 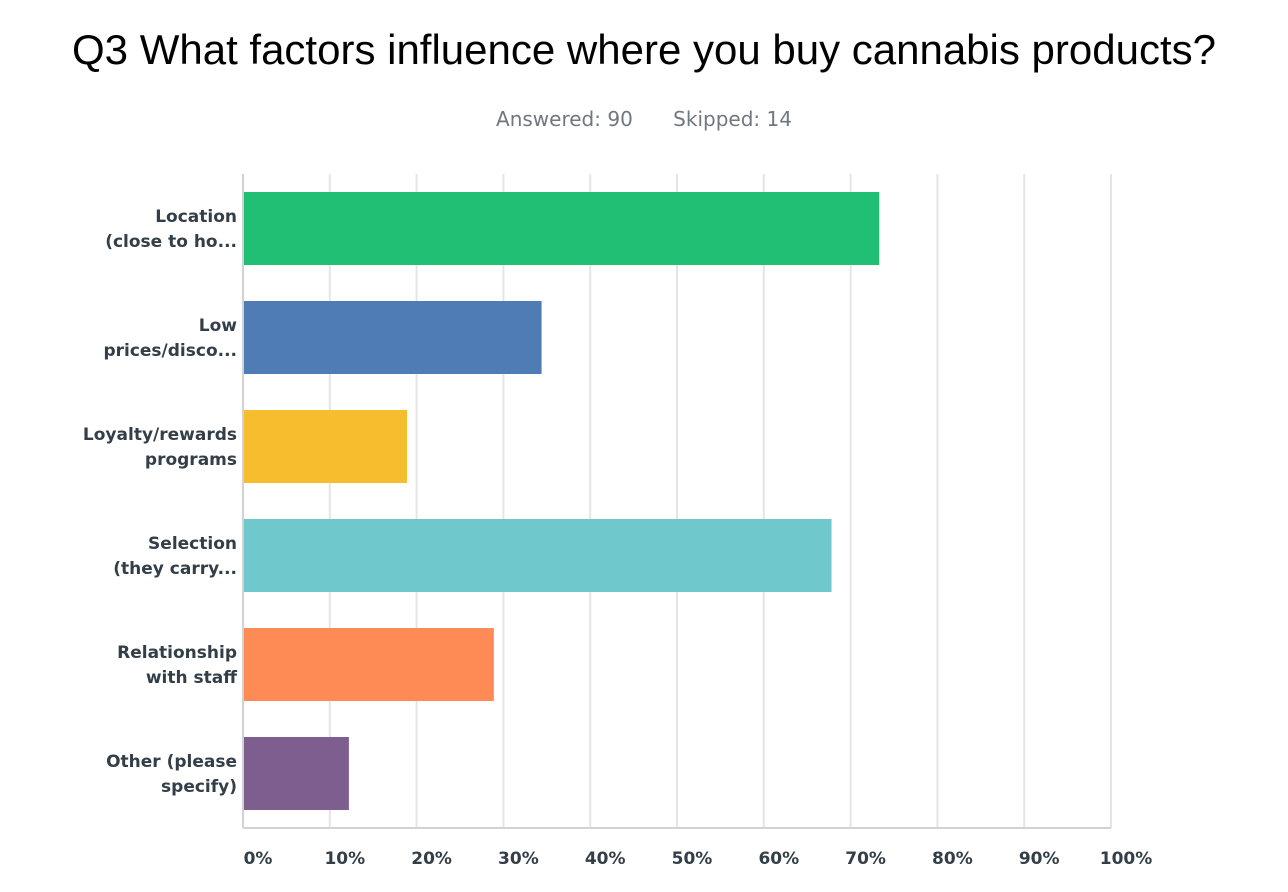 What do you see at coordinates (218, 326) in the screenshot?
I see `category-label: Low` at bounding box center [218, 326].